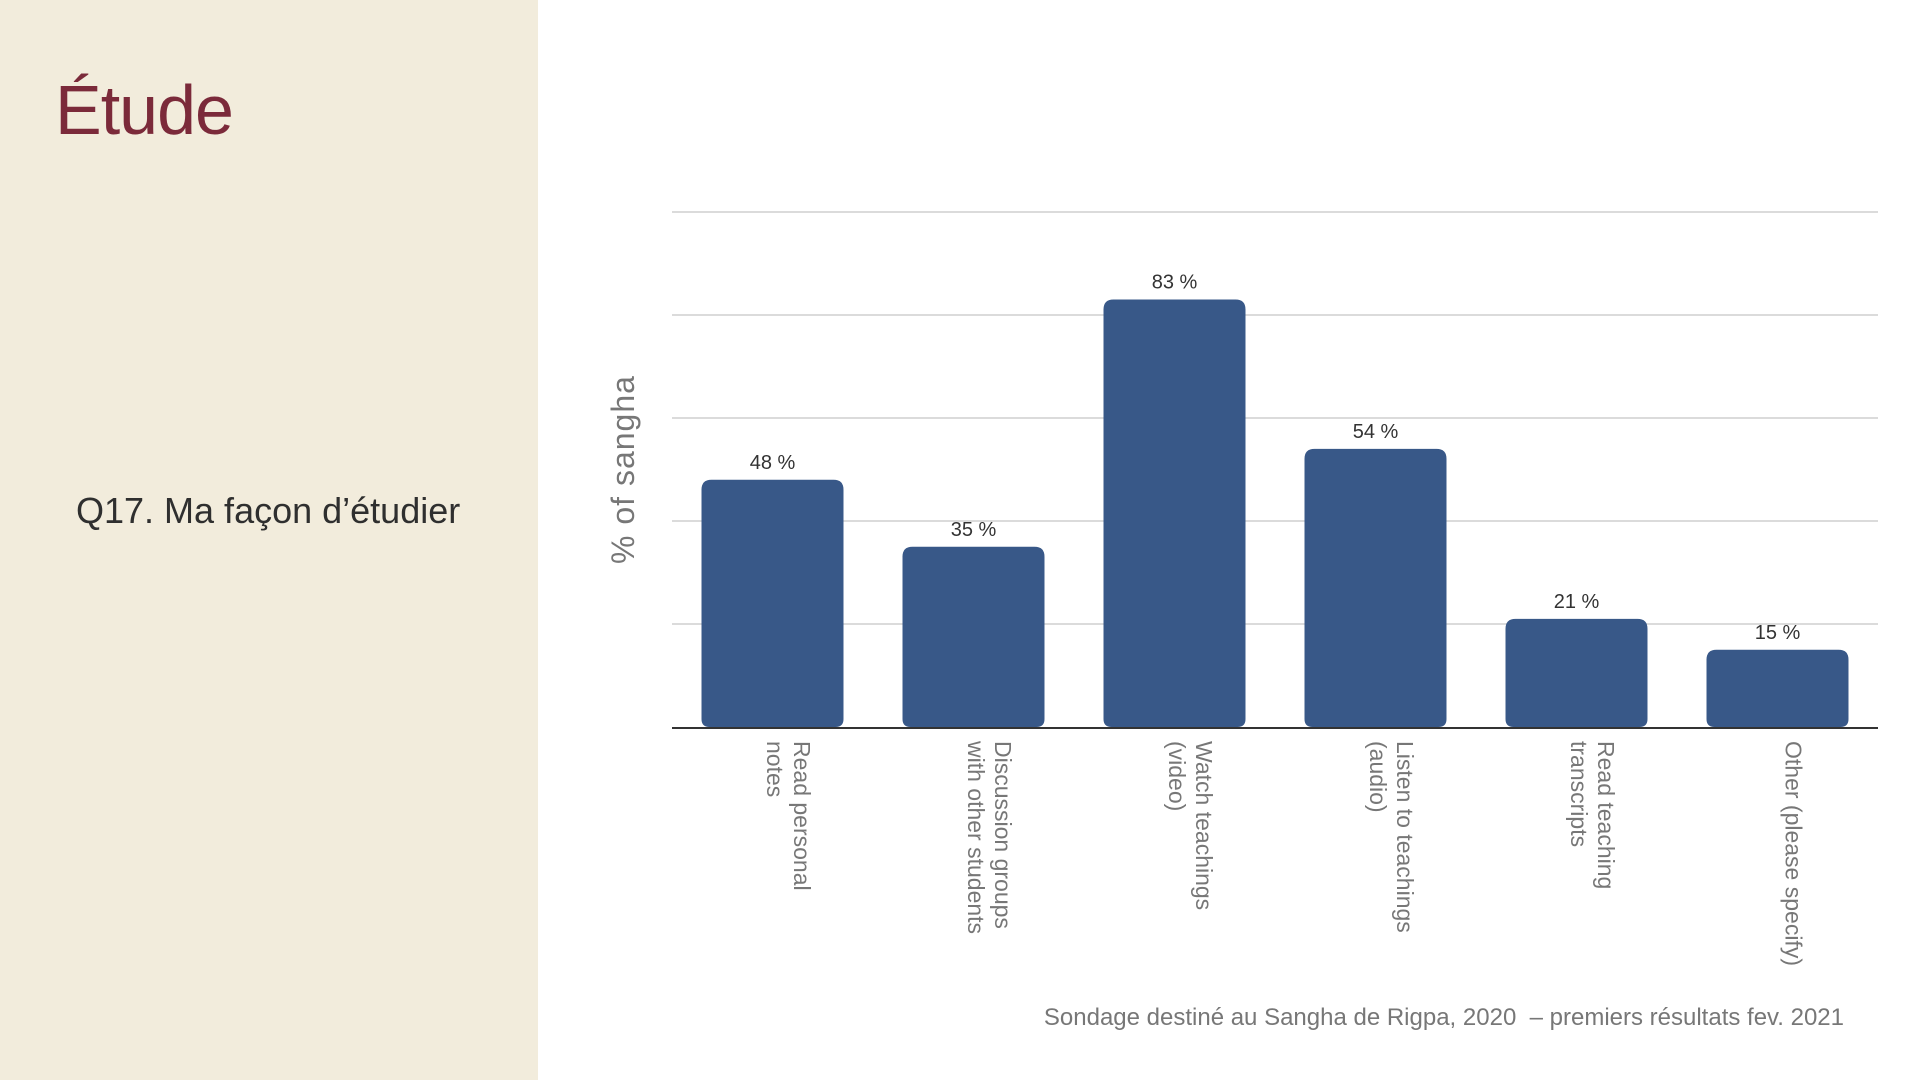 The width and height of the screenshot is (1920, 1080). I want to click on data-label: 48 %, so click(773, 463).